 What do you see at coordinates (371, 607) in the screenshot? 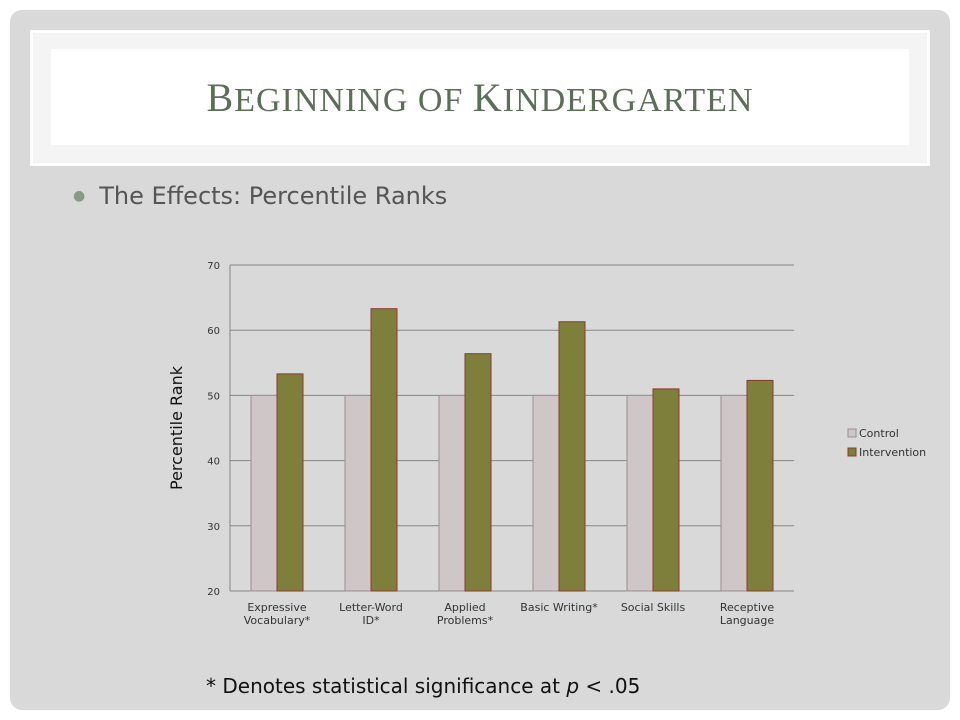
I see `x-tick-label: Letter-Word` at bounding box center [371, 607].